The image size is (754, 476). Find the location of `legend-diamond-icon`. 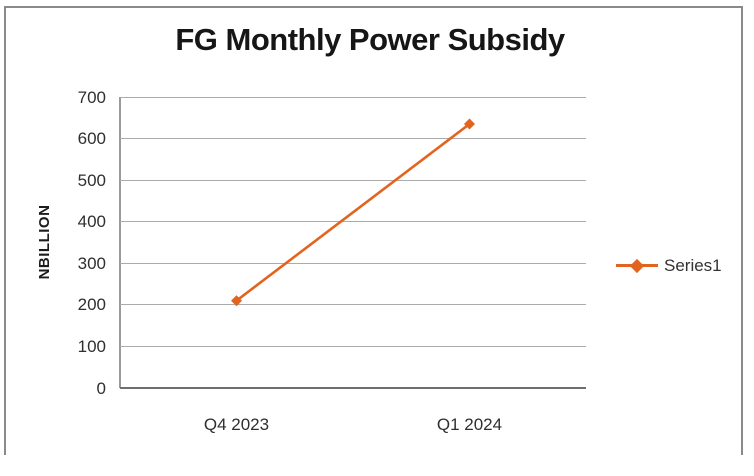

legend-diamond-icon is located at coordinates (637, 265).